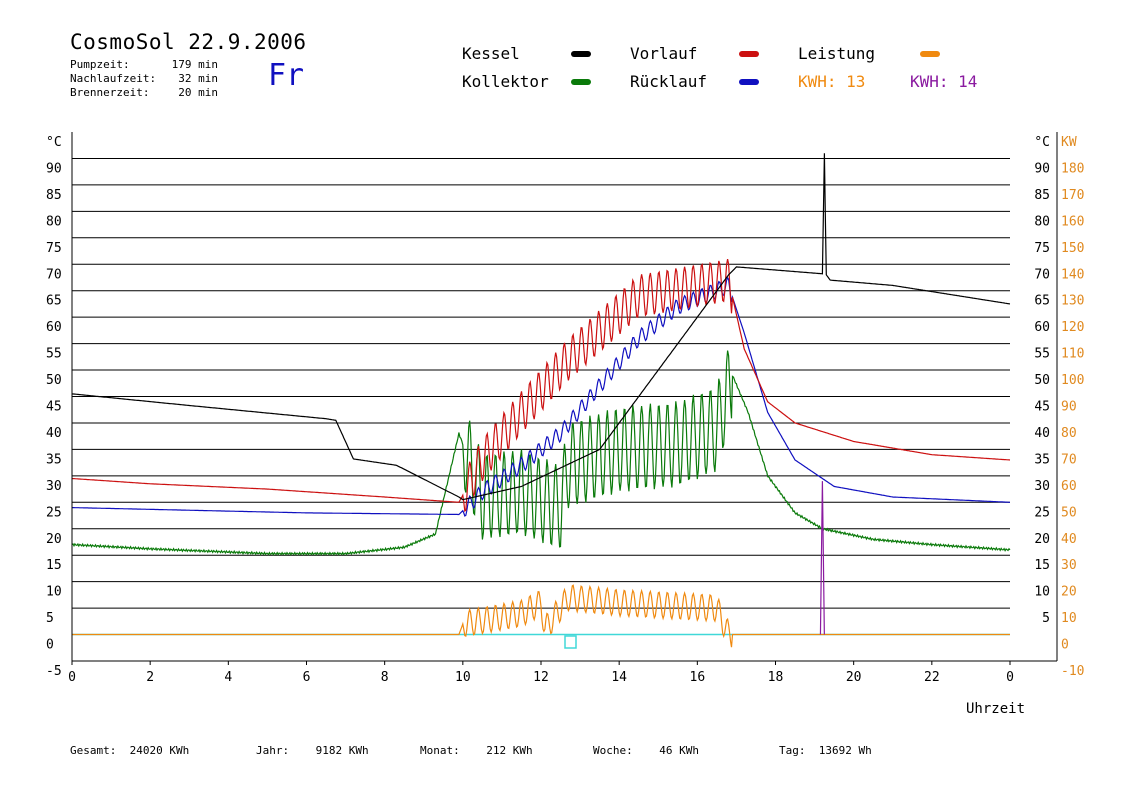  Describe the element at coordinates (54, 486) in the screenshot. I see `y-left-tick-label: 30` at that location.